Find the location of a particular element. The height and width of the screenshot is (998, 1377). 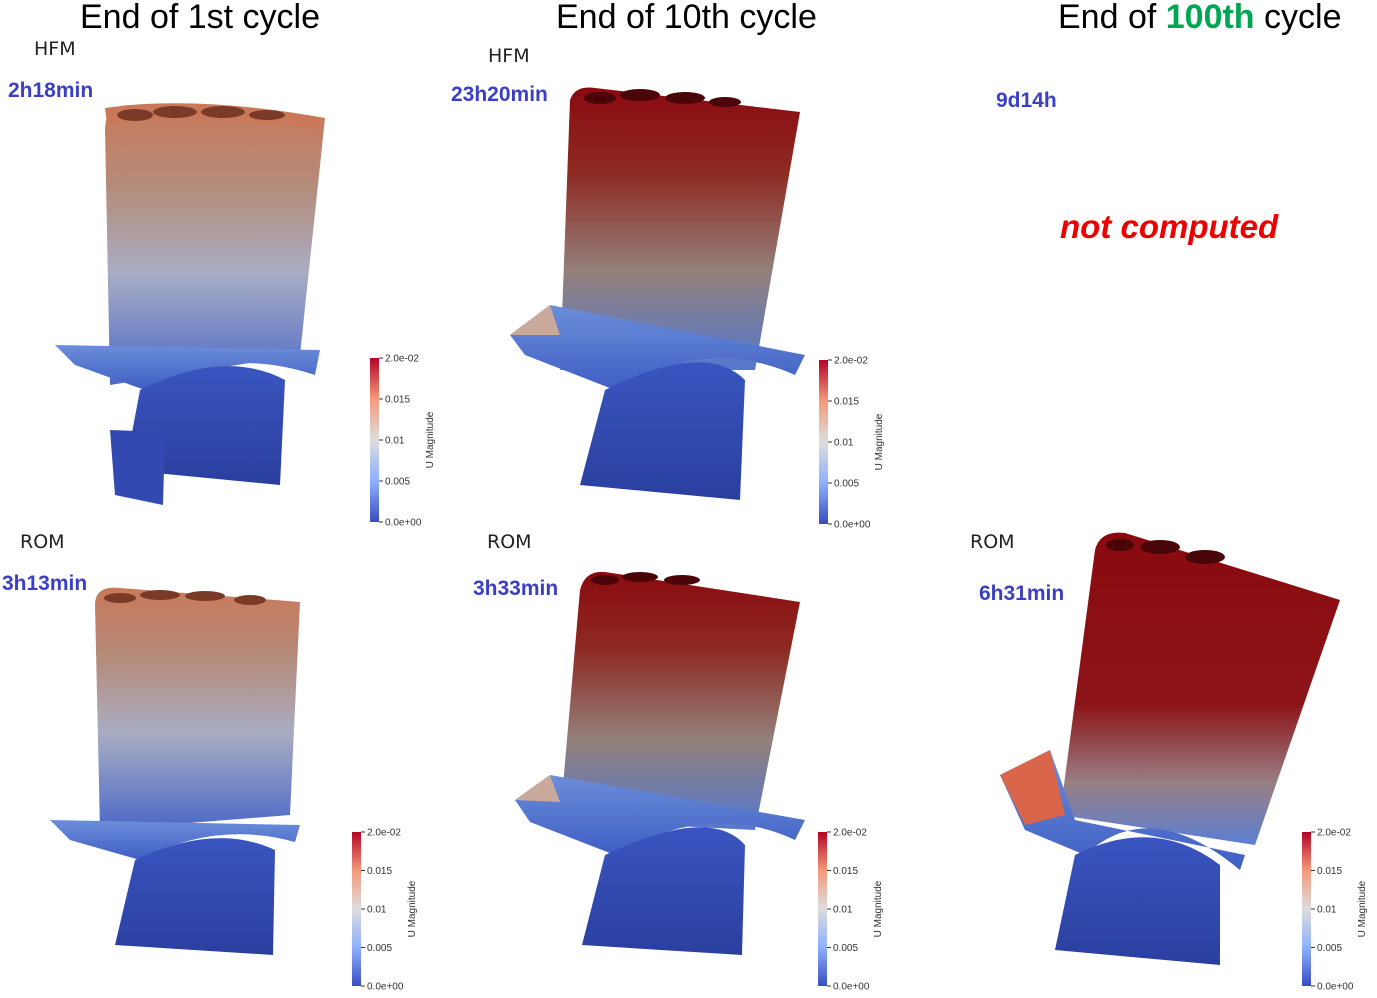

colorbar-rom-10th: 2.0e-02 0.015 0.01 0.005 0.0e+00 U Magnitude is located at coordinates (851, 910).